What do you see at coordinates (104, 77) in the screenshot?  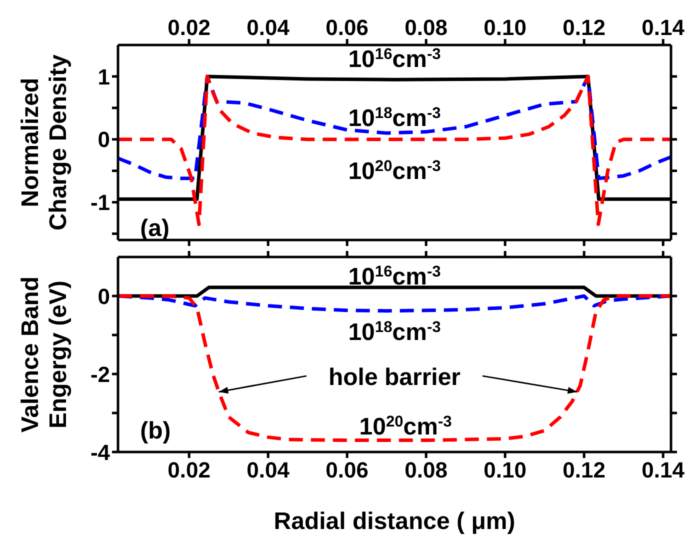 I see `y-tick-label: 1` at bounding box center [104, 77].